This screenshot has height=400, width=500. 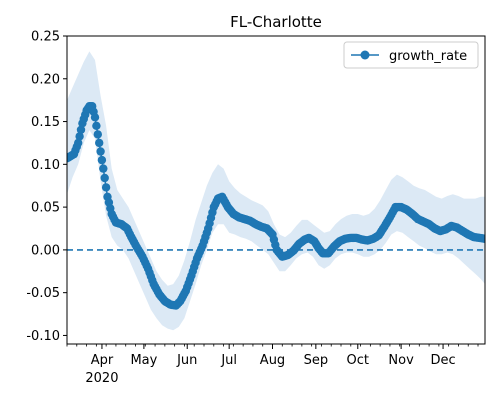 I want to click on y-tick-label: 0.20, so click(x=45, y=79).